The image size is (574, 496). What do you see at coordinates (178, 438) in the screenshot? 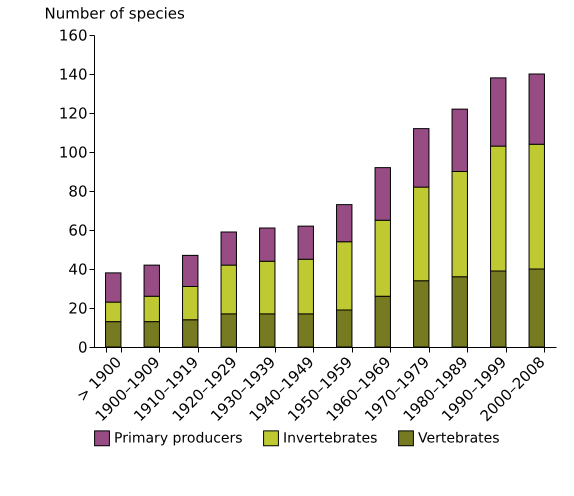
I see `legend-label: Primary producers` at bounding box center [178, 438].